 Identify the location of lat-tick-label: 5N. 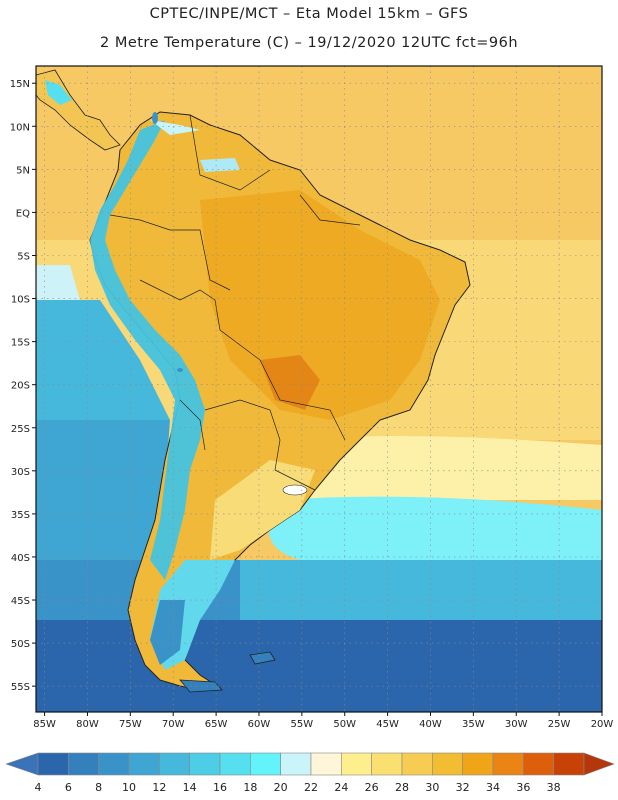
(23, 170).